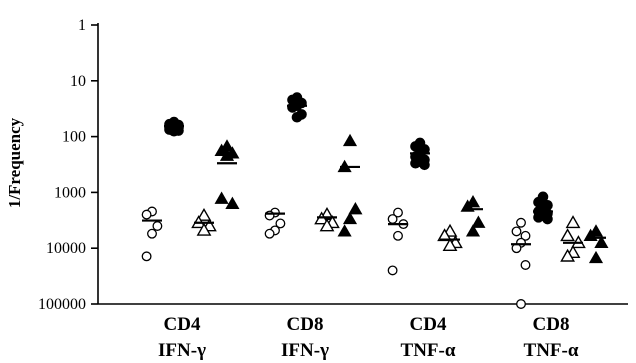 Image resolution: width=636 pixels, height=363 pixels. I want to click on category-labels: CD4 IFN-γ CD8 IFN-γ CD4 TNF-α CD8 TNF-α, so click(368, 337).